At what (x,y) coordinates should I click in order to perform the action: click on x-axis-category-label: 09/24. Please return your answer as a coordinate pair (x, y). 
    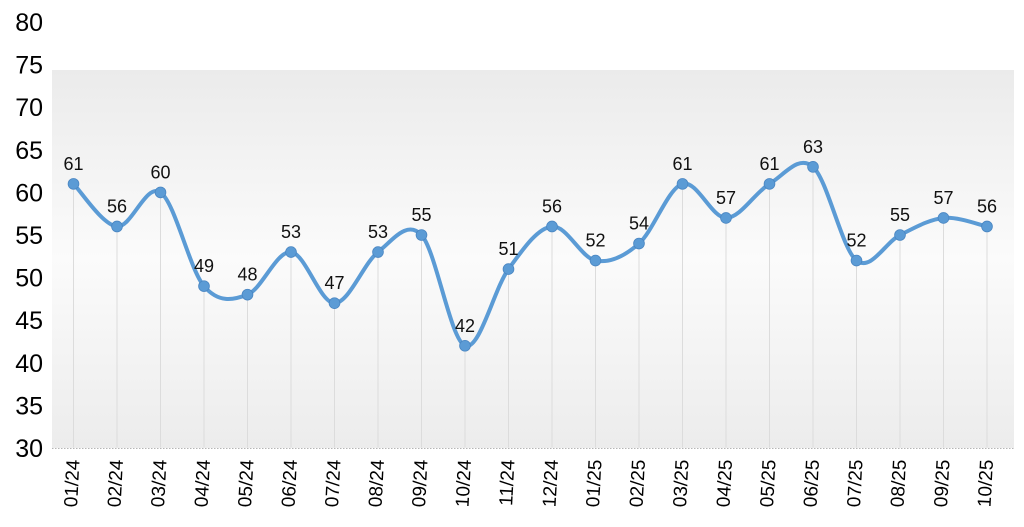
    Looking at the image, I should click on (420, 483).